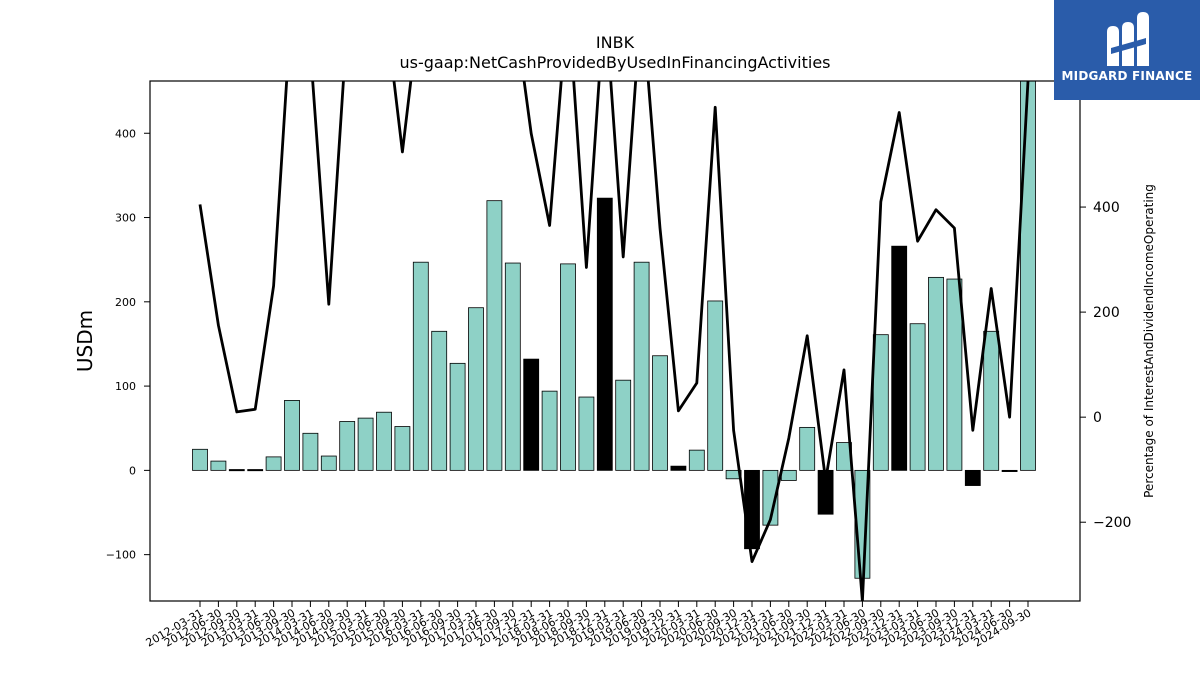 Image resolution: width=1200 pixels, height=675 pixels. I want to click on y-tick-label: 300, so click(125, 218).